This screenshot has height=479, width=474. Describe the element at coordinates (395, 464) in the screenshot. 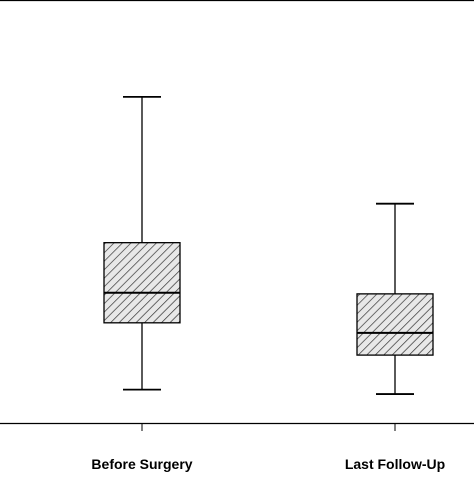

I see `x-tick-label-last-follow-up: Last Follow-Up` at that location.